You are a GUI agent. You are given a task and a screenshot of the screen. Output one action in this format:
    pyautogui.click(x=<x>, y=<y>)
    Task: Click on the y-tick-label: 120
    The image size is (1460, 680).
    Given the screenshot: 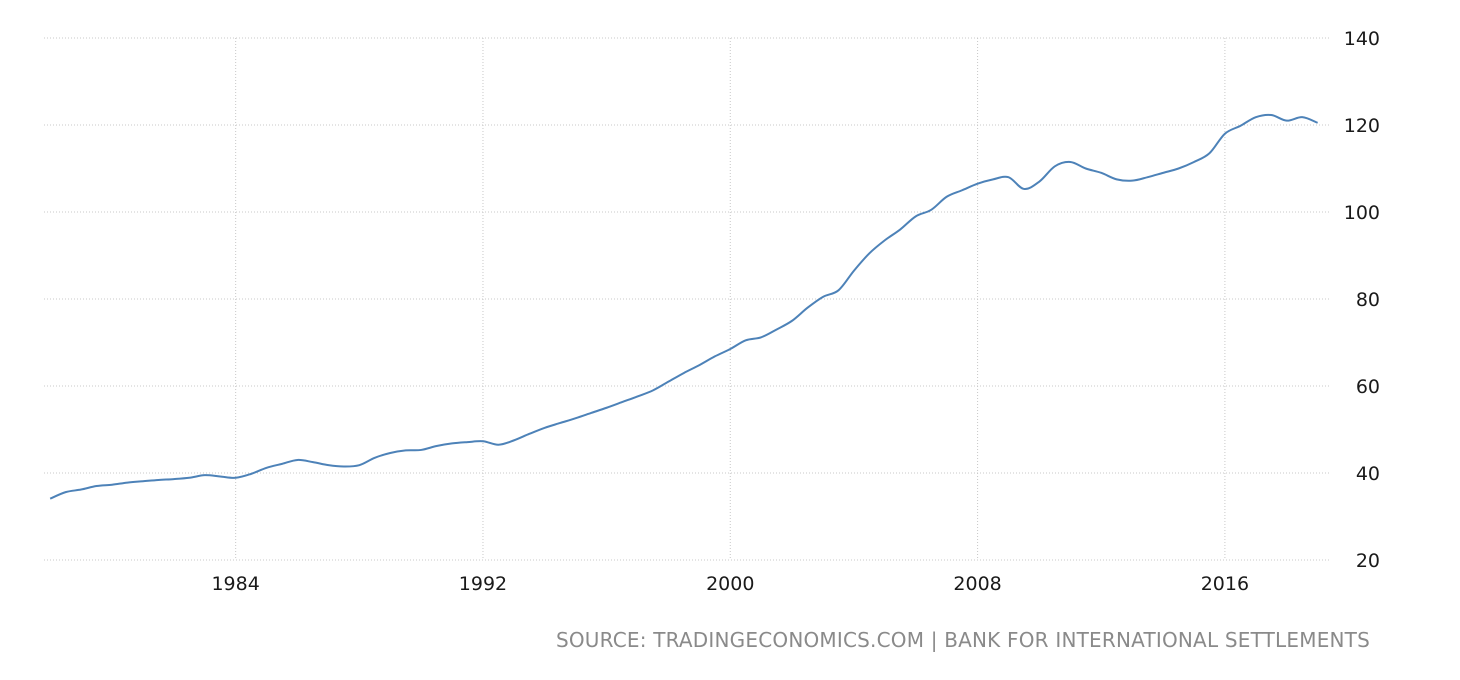 What is the action you would take?
    pyautogui.click(x=1362, y=126)
    